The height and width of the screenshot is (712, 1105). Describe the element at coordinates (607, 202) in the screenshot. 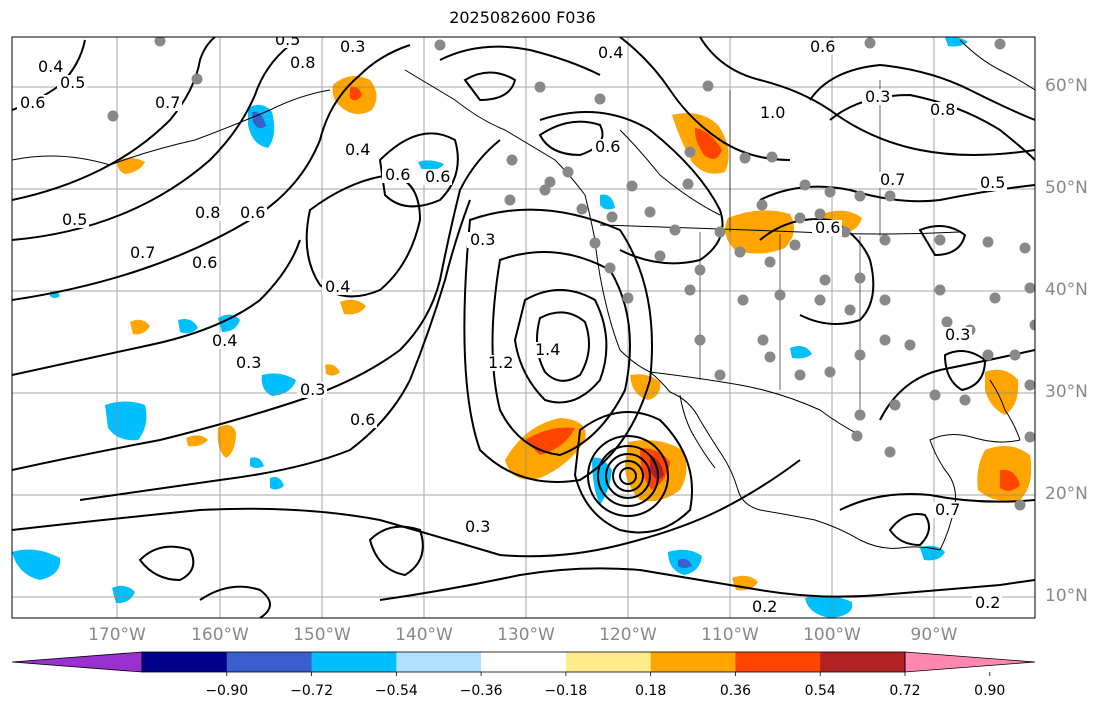

I see `negative-anomaly-patch` at that location.